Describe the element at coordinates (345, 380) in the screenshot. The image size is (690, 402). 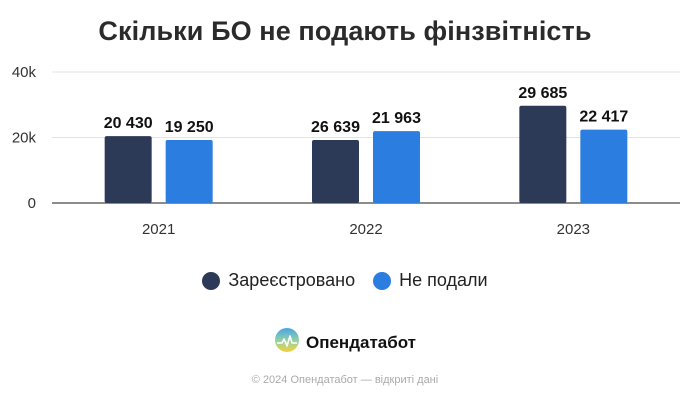
I see `footer-copyright: © 2024 Опендатабот — відкриті дані` at that location.